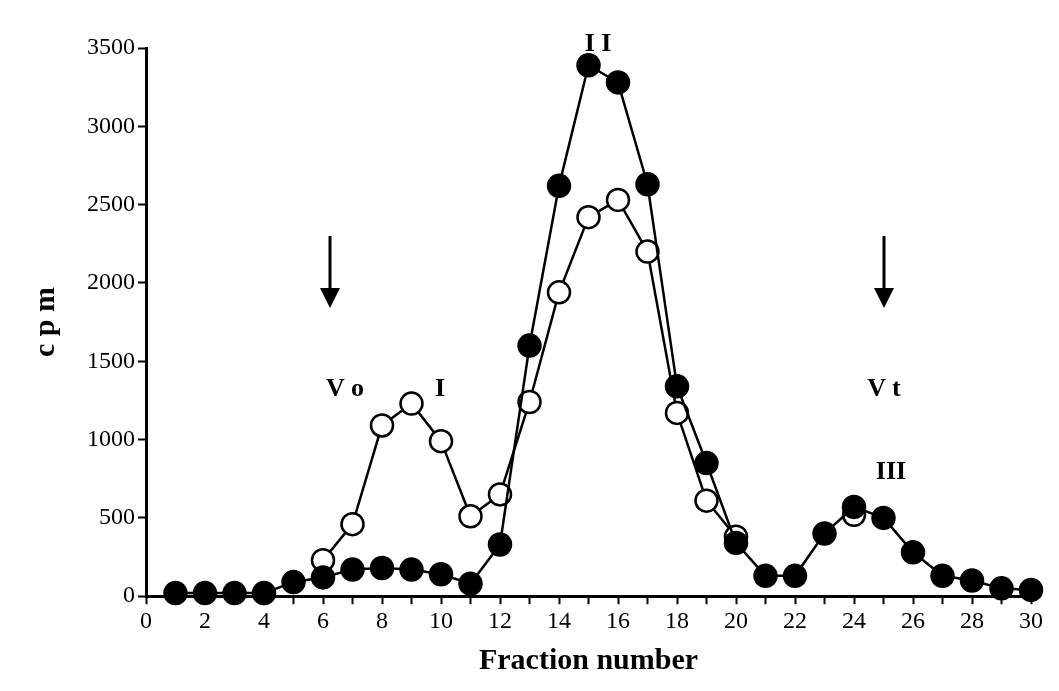  Describe the element at coordinates (891, 471) in the screenshot. I see `annotation: III` at that location.